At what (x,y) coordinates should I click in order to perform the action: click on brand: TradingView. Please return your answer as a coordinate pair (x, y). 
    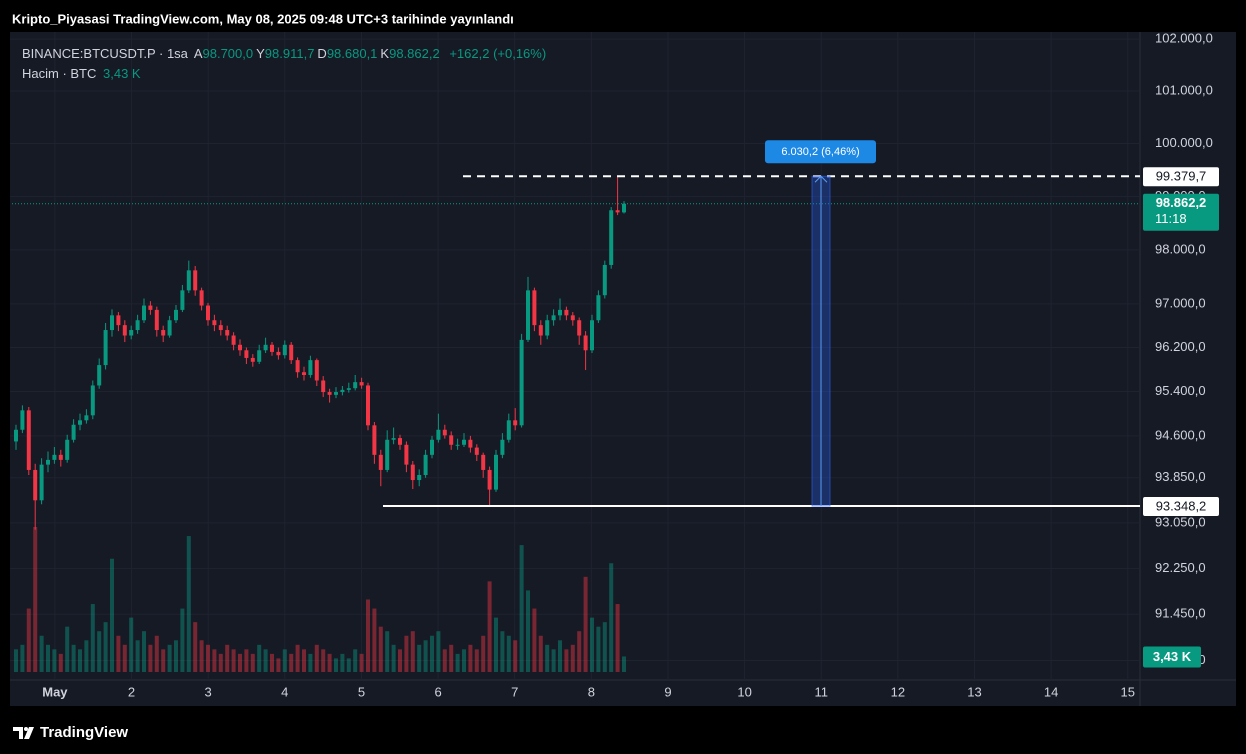
    Looking at the image, I should click on (84, 732).